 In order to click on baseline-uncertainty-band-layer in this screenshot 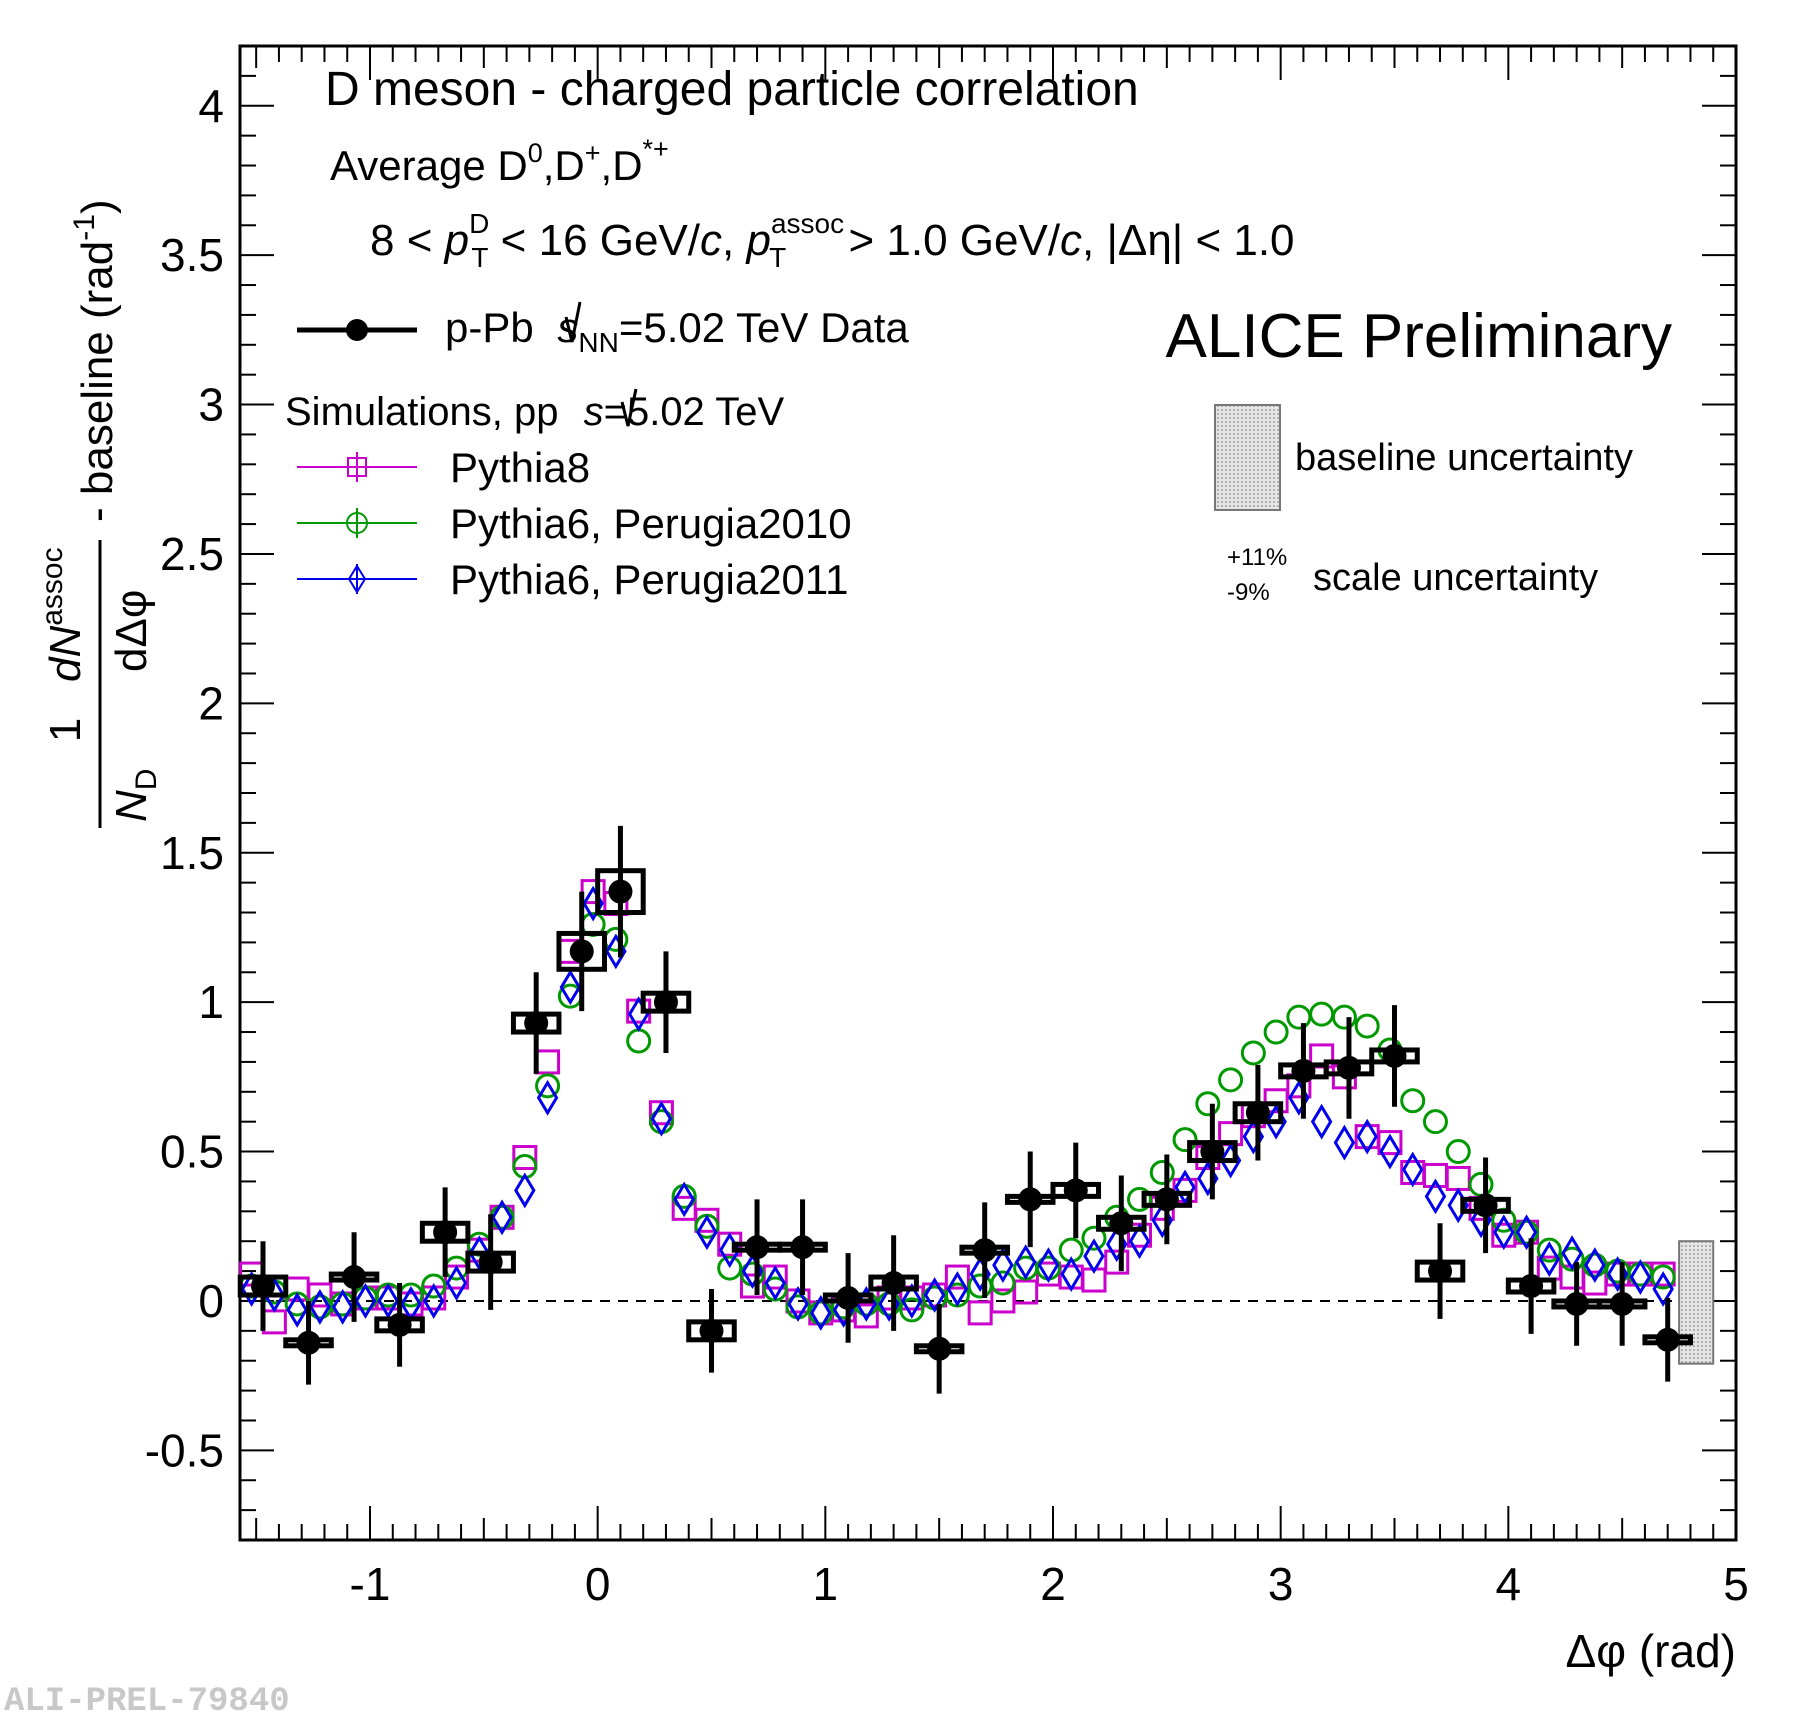, I will do `click(1696, 1302)`.